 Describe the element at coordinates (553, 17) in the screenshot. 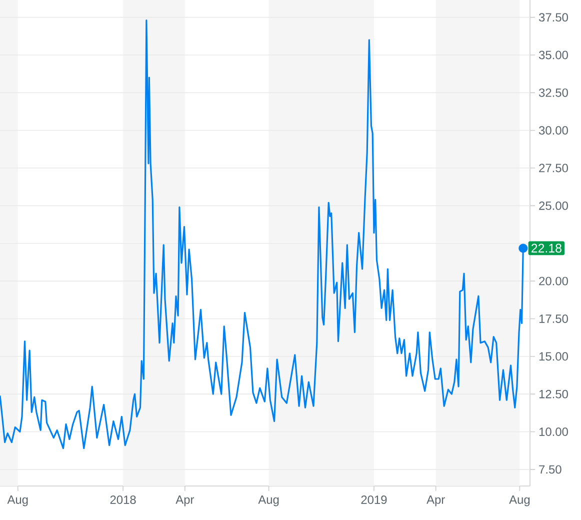

I see `y-tick-label: 37.50` at that location.